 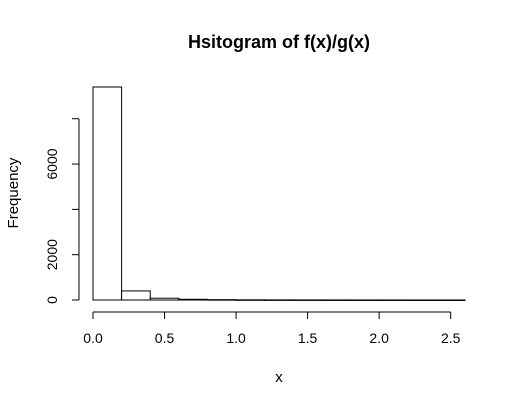 What do you see at coordinates (451, 338) in the screenshot?
I see `x-tick-label-5: 2.5` at bounding box center [451, 338].